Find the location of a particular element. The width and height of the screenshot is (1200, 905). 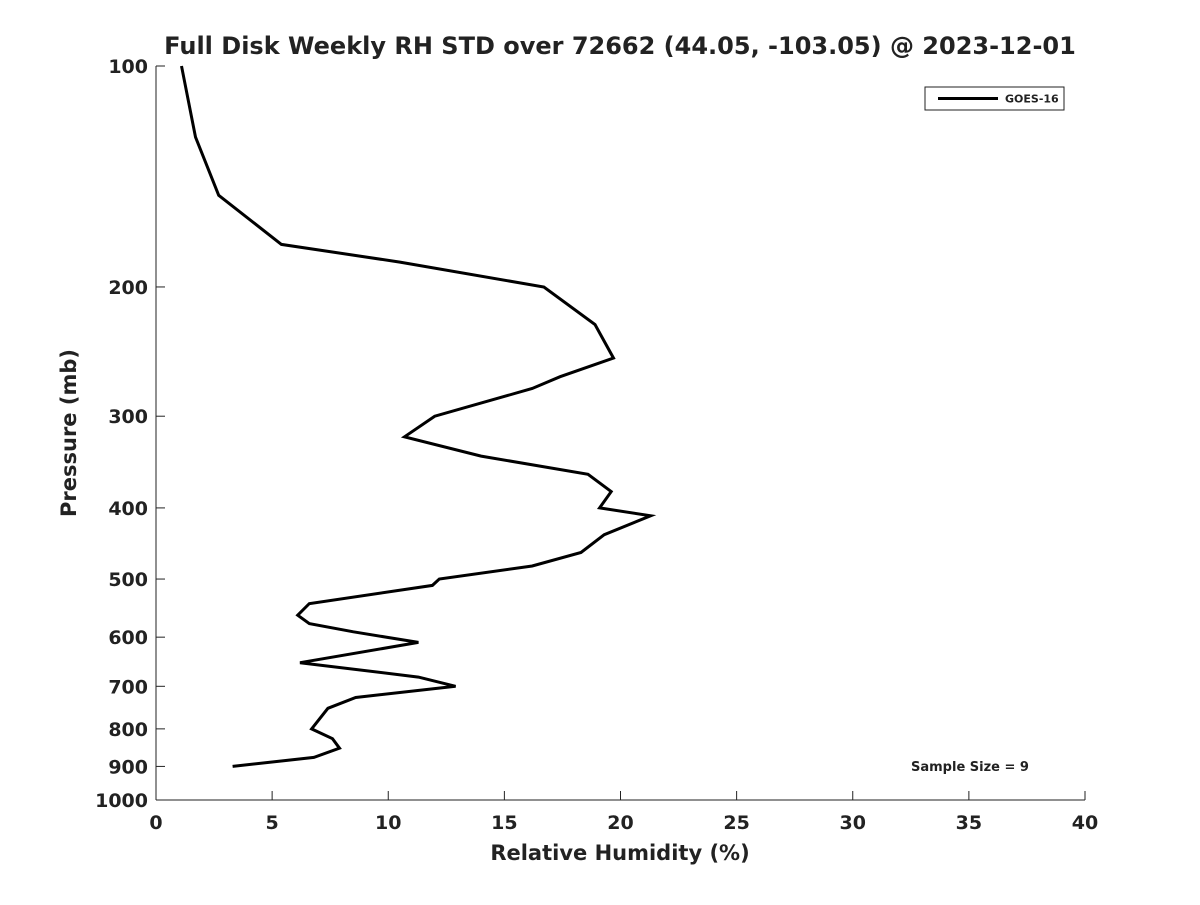

y-tick-label: 200 is located at coordinates (128, 288).